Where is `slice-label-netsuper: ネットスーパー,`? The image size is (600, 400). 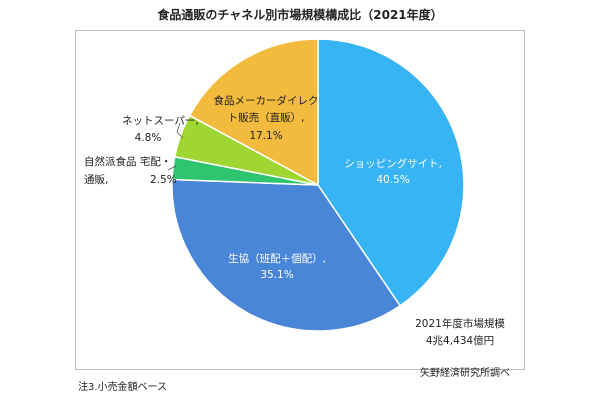
slice-label-netsuper: ネットスーパー, is located at coordinates (160, 121).